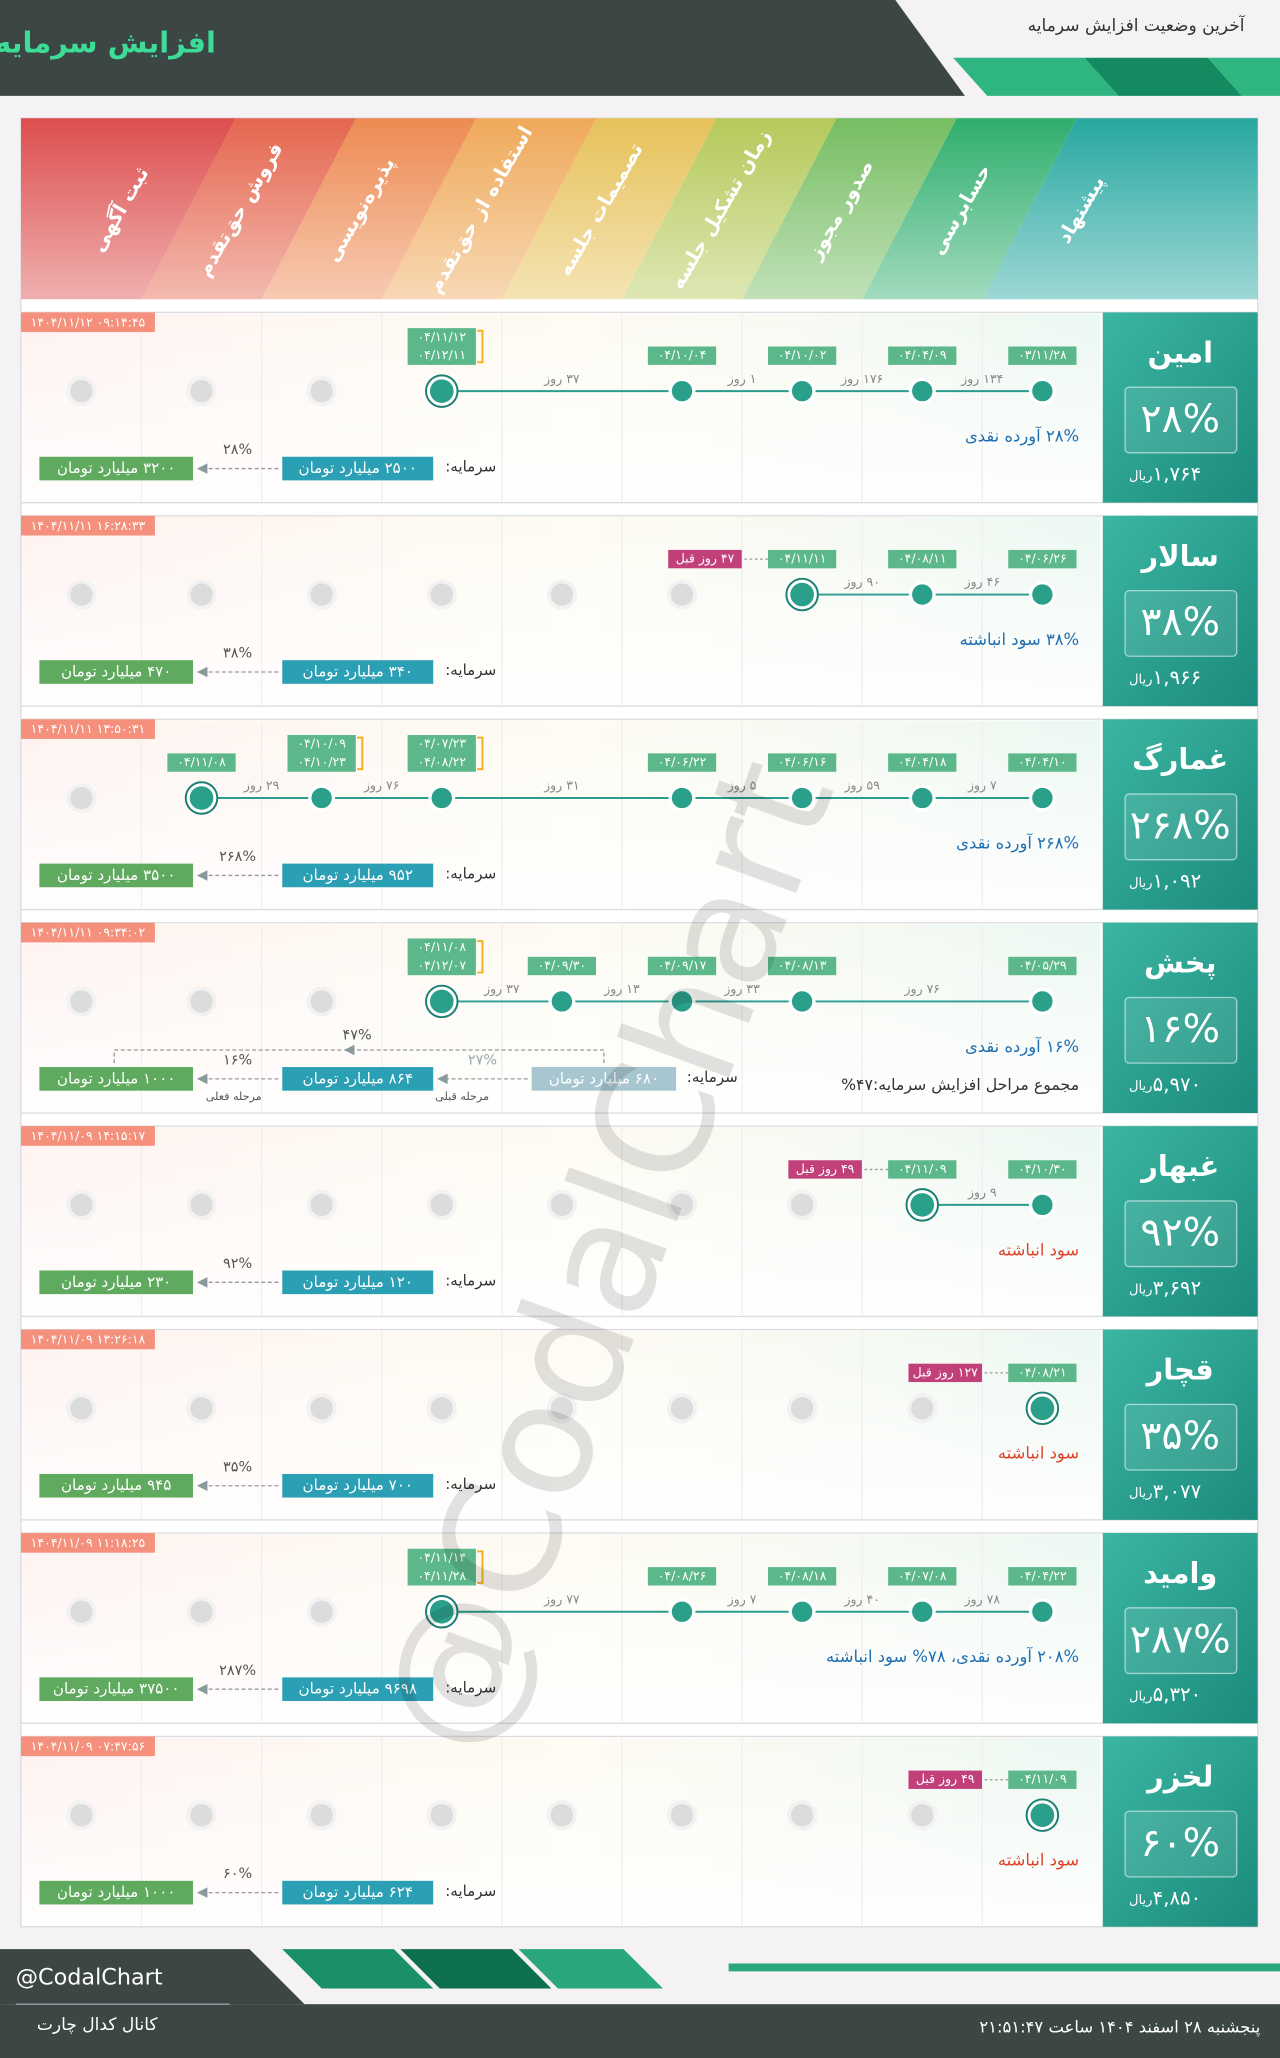 This screenshot has height=2058, width=1280. Describe the element at coordinates (1177, 1694) in the screenshot. I see `company-price: ۵,۳۲۰` at that location.